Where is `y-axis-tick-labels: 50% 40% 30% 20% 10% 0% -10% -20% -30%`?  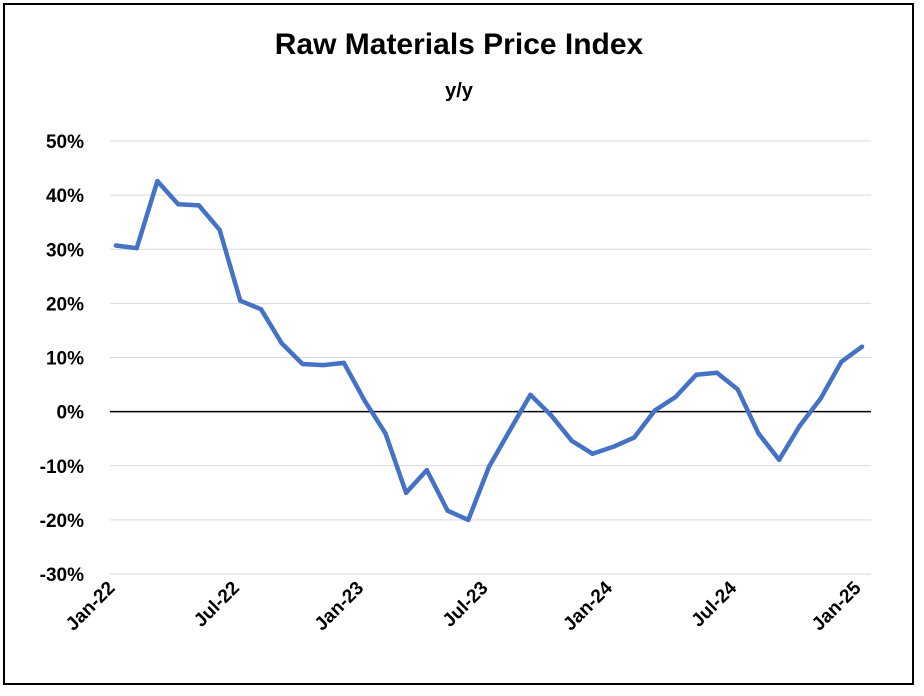
y-axis-tick-labels: 50% 40% 30% 20% 10% 0% -10% -20% -30% is located at coordinates (62, 359).